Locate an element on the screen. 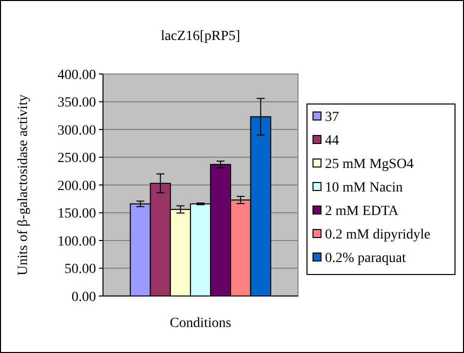 The height and width of the screenshot is (353, 464). legend-label: 37 is located at coordinates (332, 117).